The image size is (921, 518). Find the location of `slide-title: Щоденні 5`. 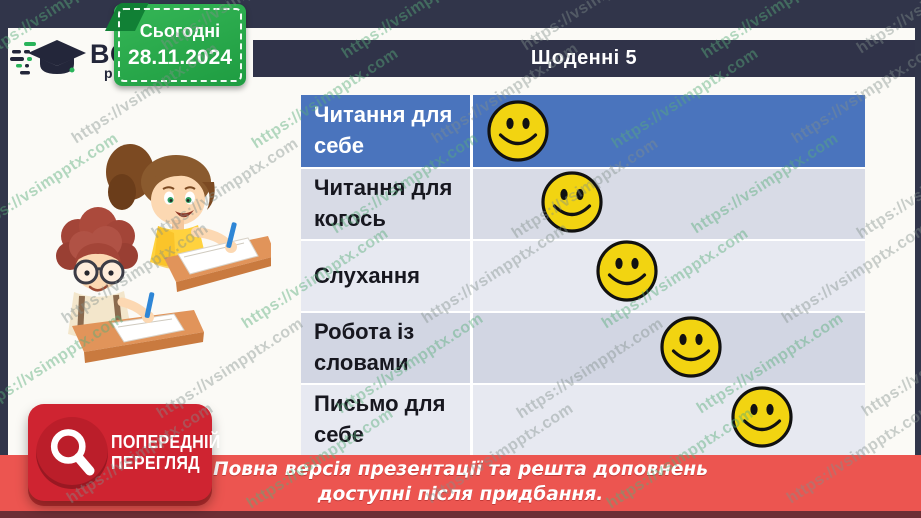

slide-title: Щоденні 5 is located at coordinates (584, 58).